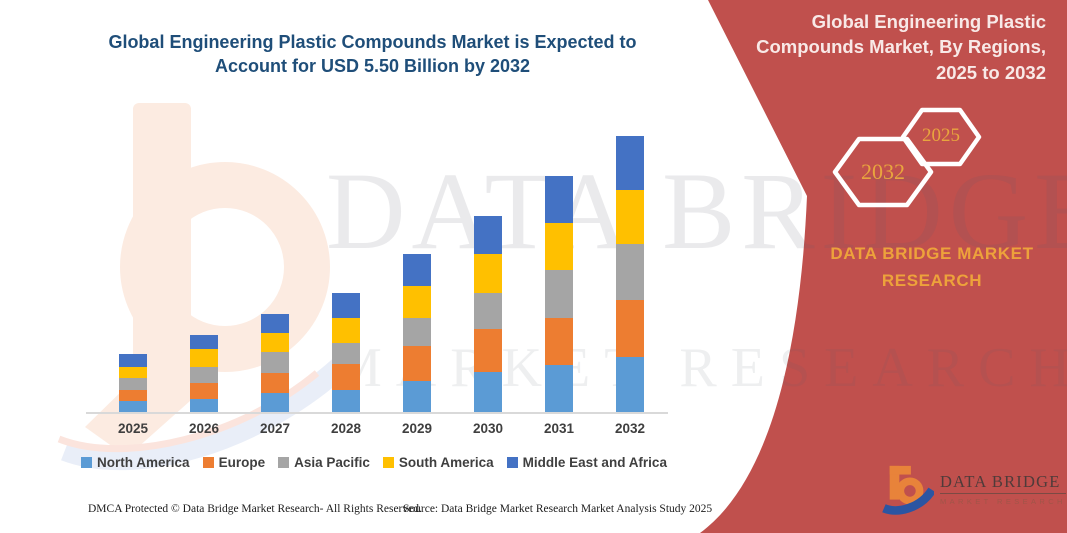  I want to click on bar-segment-middle-east-and-africa-2030, so click(488, 235).